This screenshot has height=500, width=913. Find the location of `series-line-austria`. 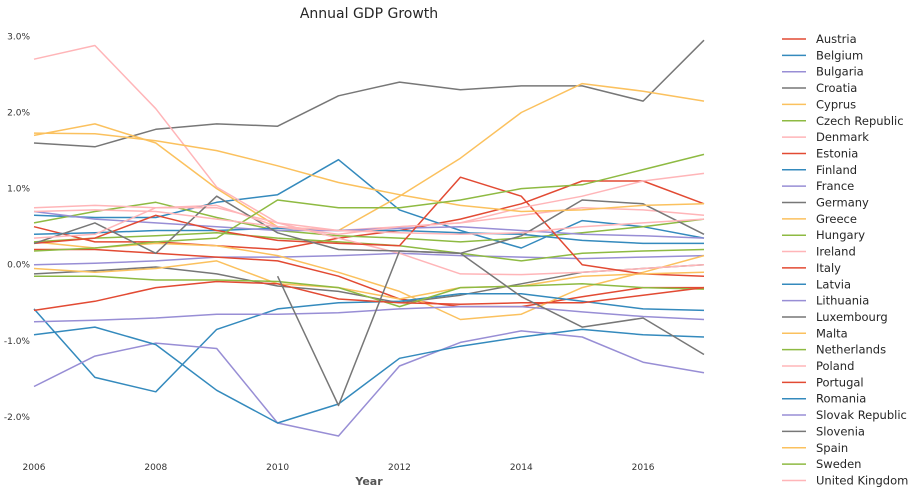

series-line-austria is located at coordinates (369, 215).